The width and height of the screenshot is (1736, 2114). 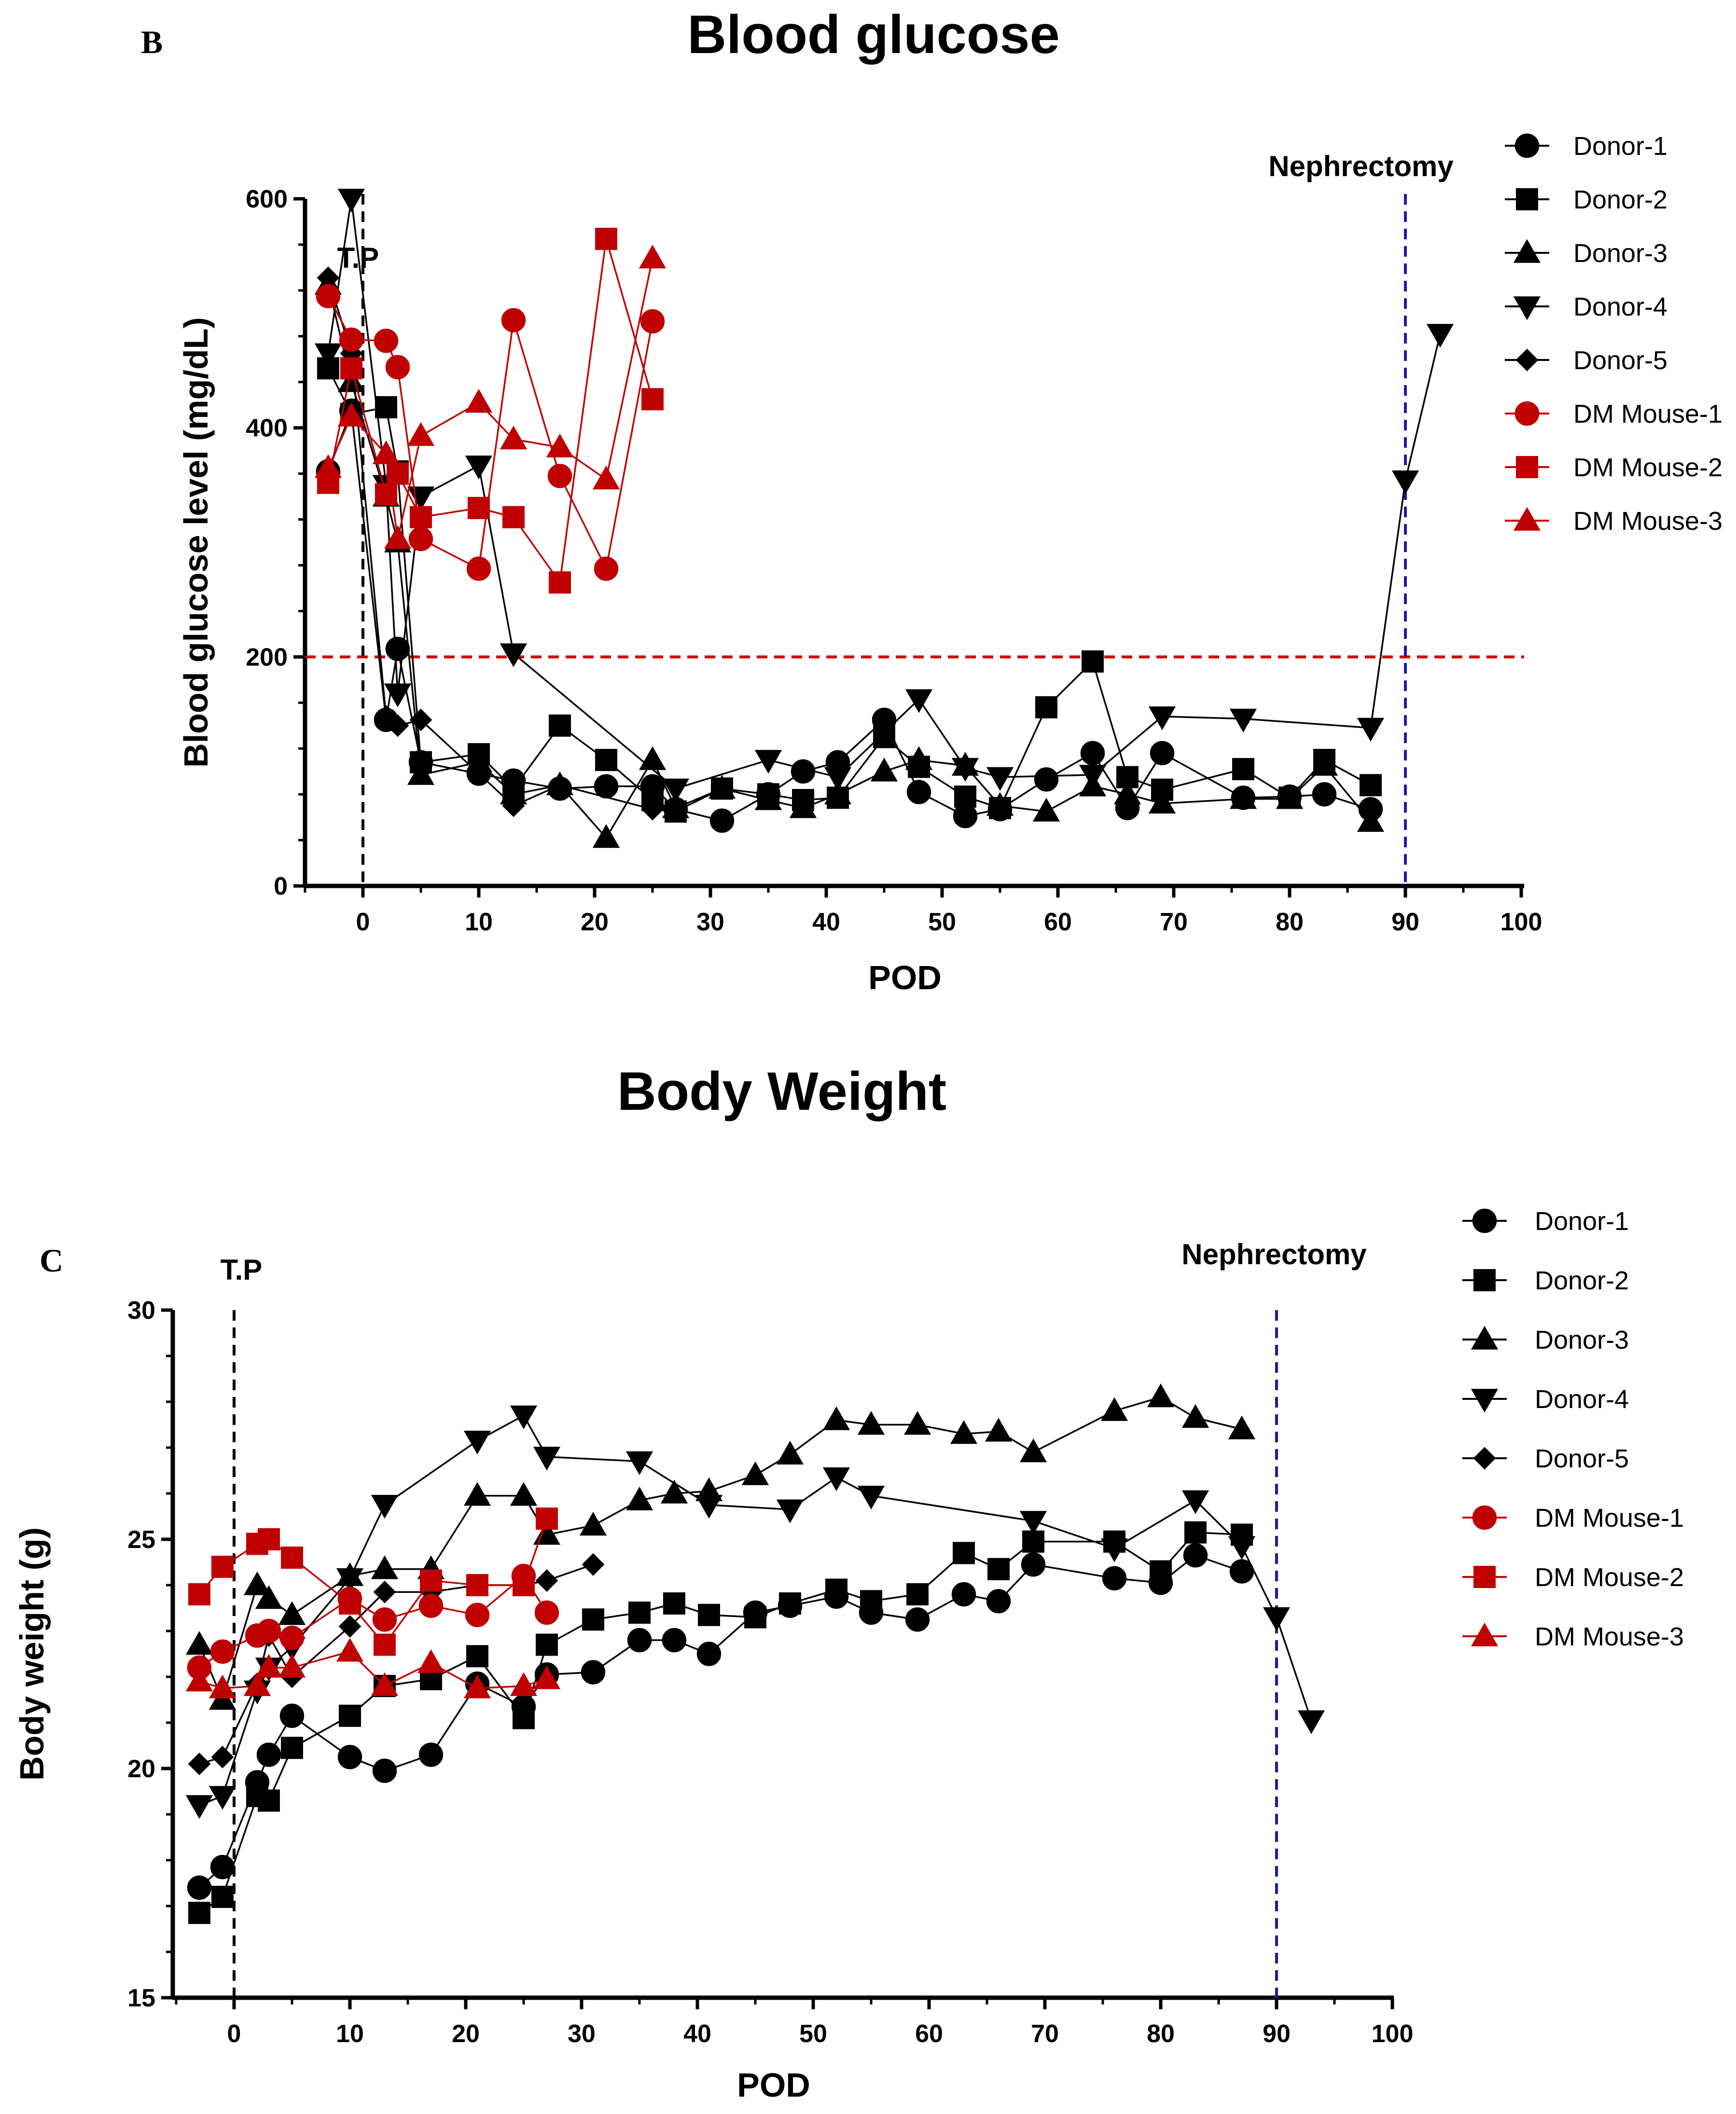 I want to click on panel-b-title: Blood glucose, so click(x=874, y=35).